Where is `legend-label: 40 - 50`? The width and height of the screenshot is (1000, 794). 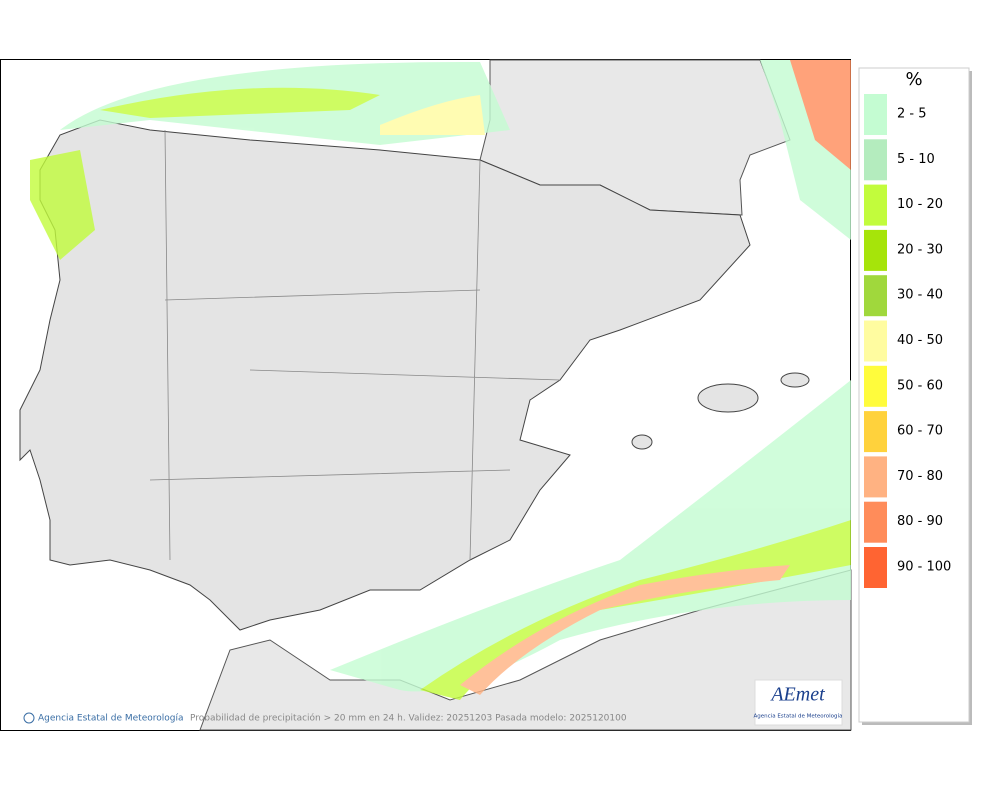
legend-label: 40 - 50 is located at coordinates (920, 340).